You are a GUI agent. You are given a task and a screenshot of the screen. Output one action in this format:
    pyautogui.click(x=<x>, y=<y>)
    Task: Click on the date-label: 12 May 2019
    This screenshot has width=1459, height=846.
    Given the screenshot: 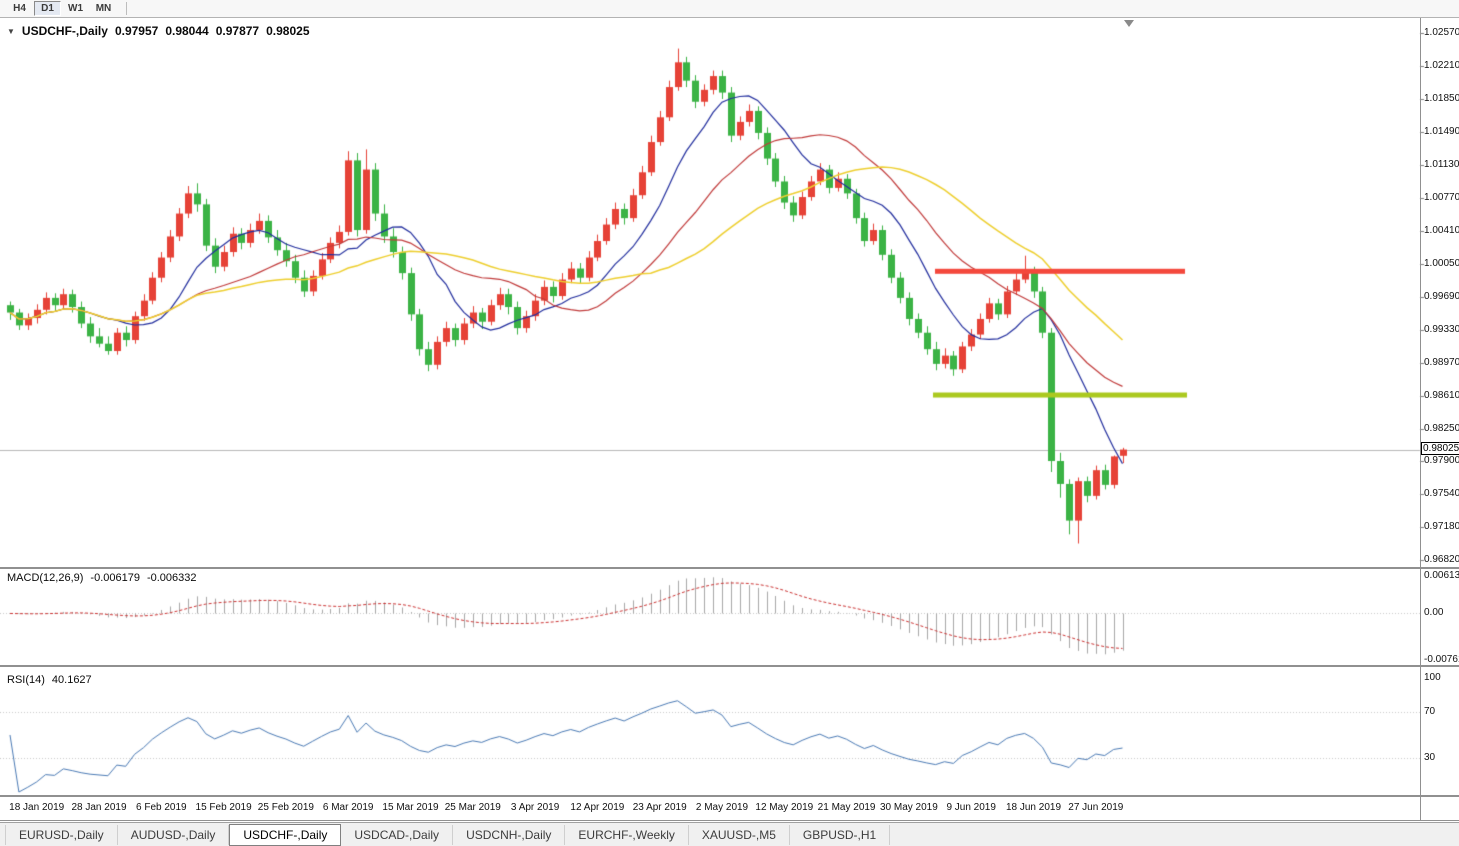 What is the action you would take?
    pyautogui.click(x=784, y=807)
    